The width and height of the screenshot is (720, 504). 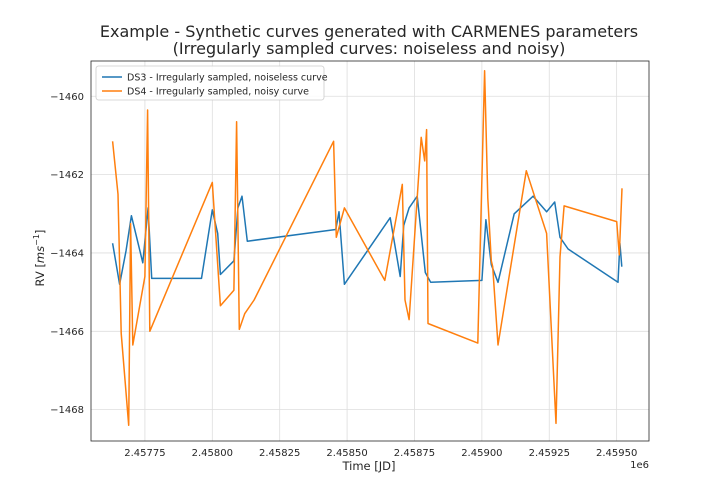 I want to click on y-axis-label-close: ], so click(x=40, y=232).